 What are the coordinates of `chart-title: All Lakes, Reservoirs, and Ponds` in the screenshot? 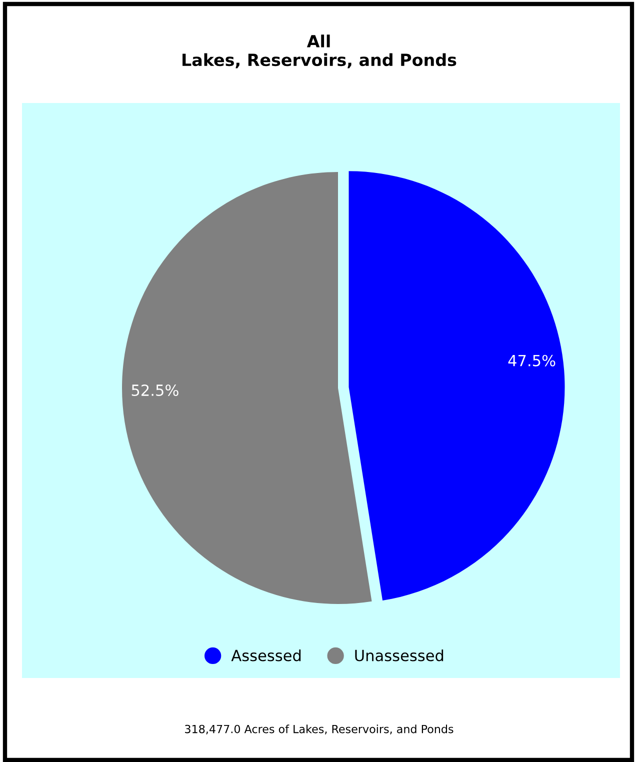 It's located at (319, 51).